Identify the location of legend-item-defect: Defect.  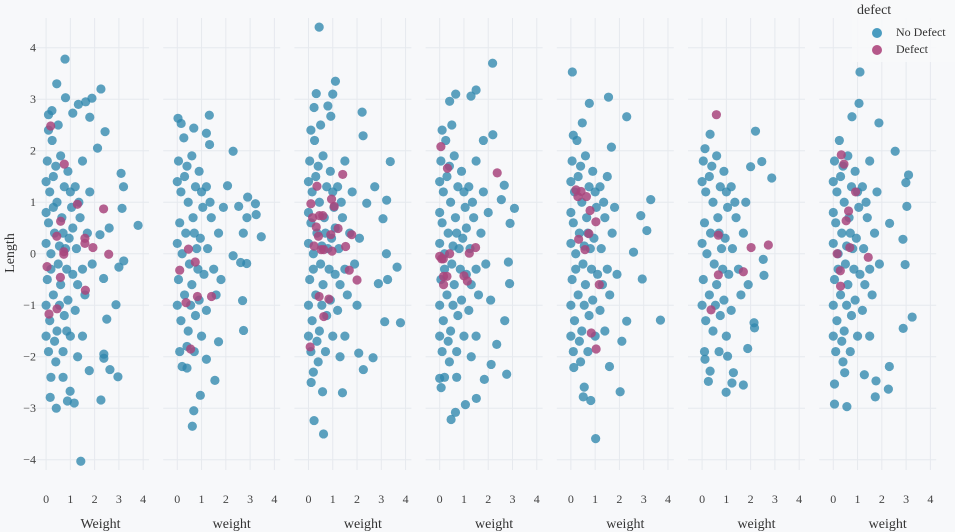
(900, 49).